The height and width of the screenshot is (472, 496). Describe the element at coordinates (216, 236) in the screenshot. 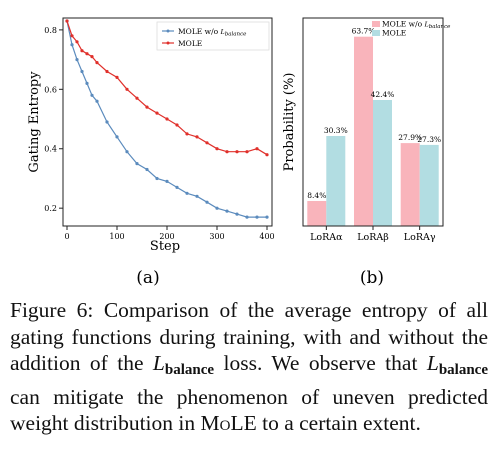

I see `x-tick-label-a-3: 300` at that location.